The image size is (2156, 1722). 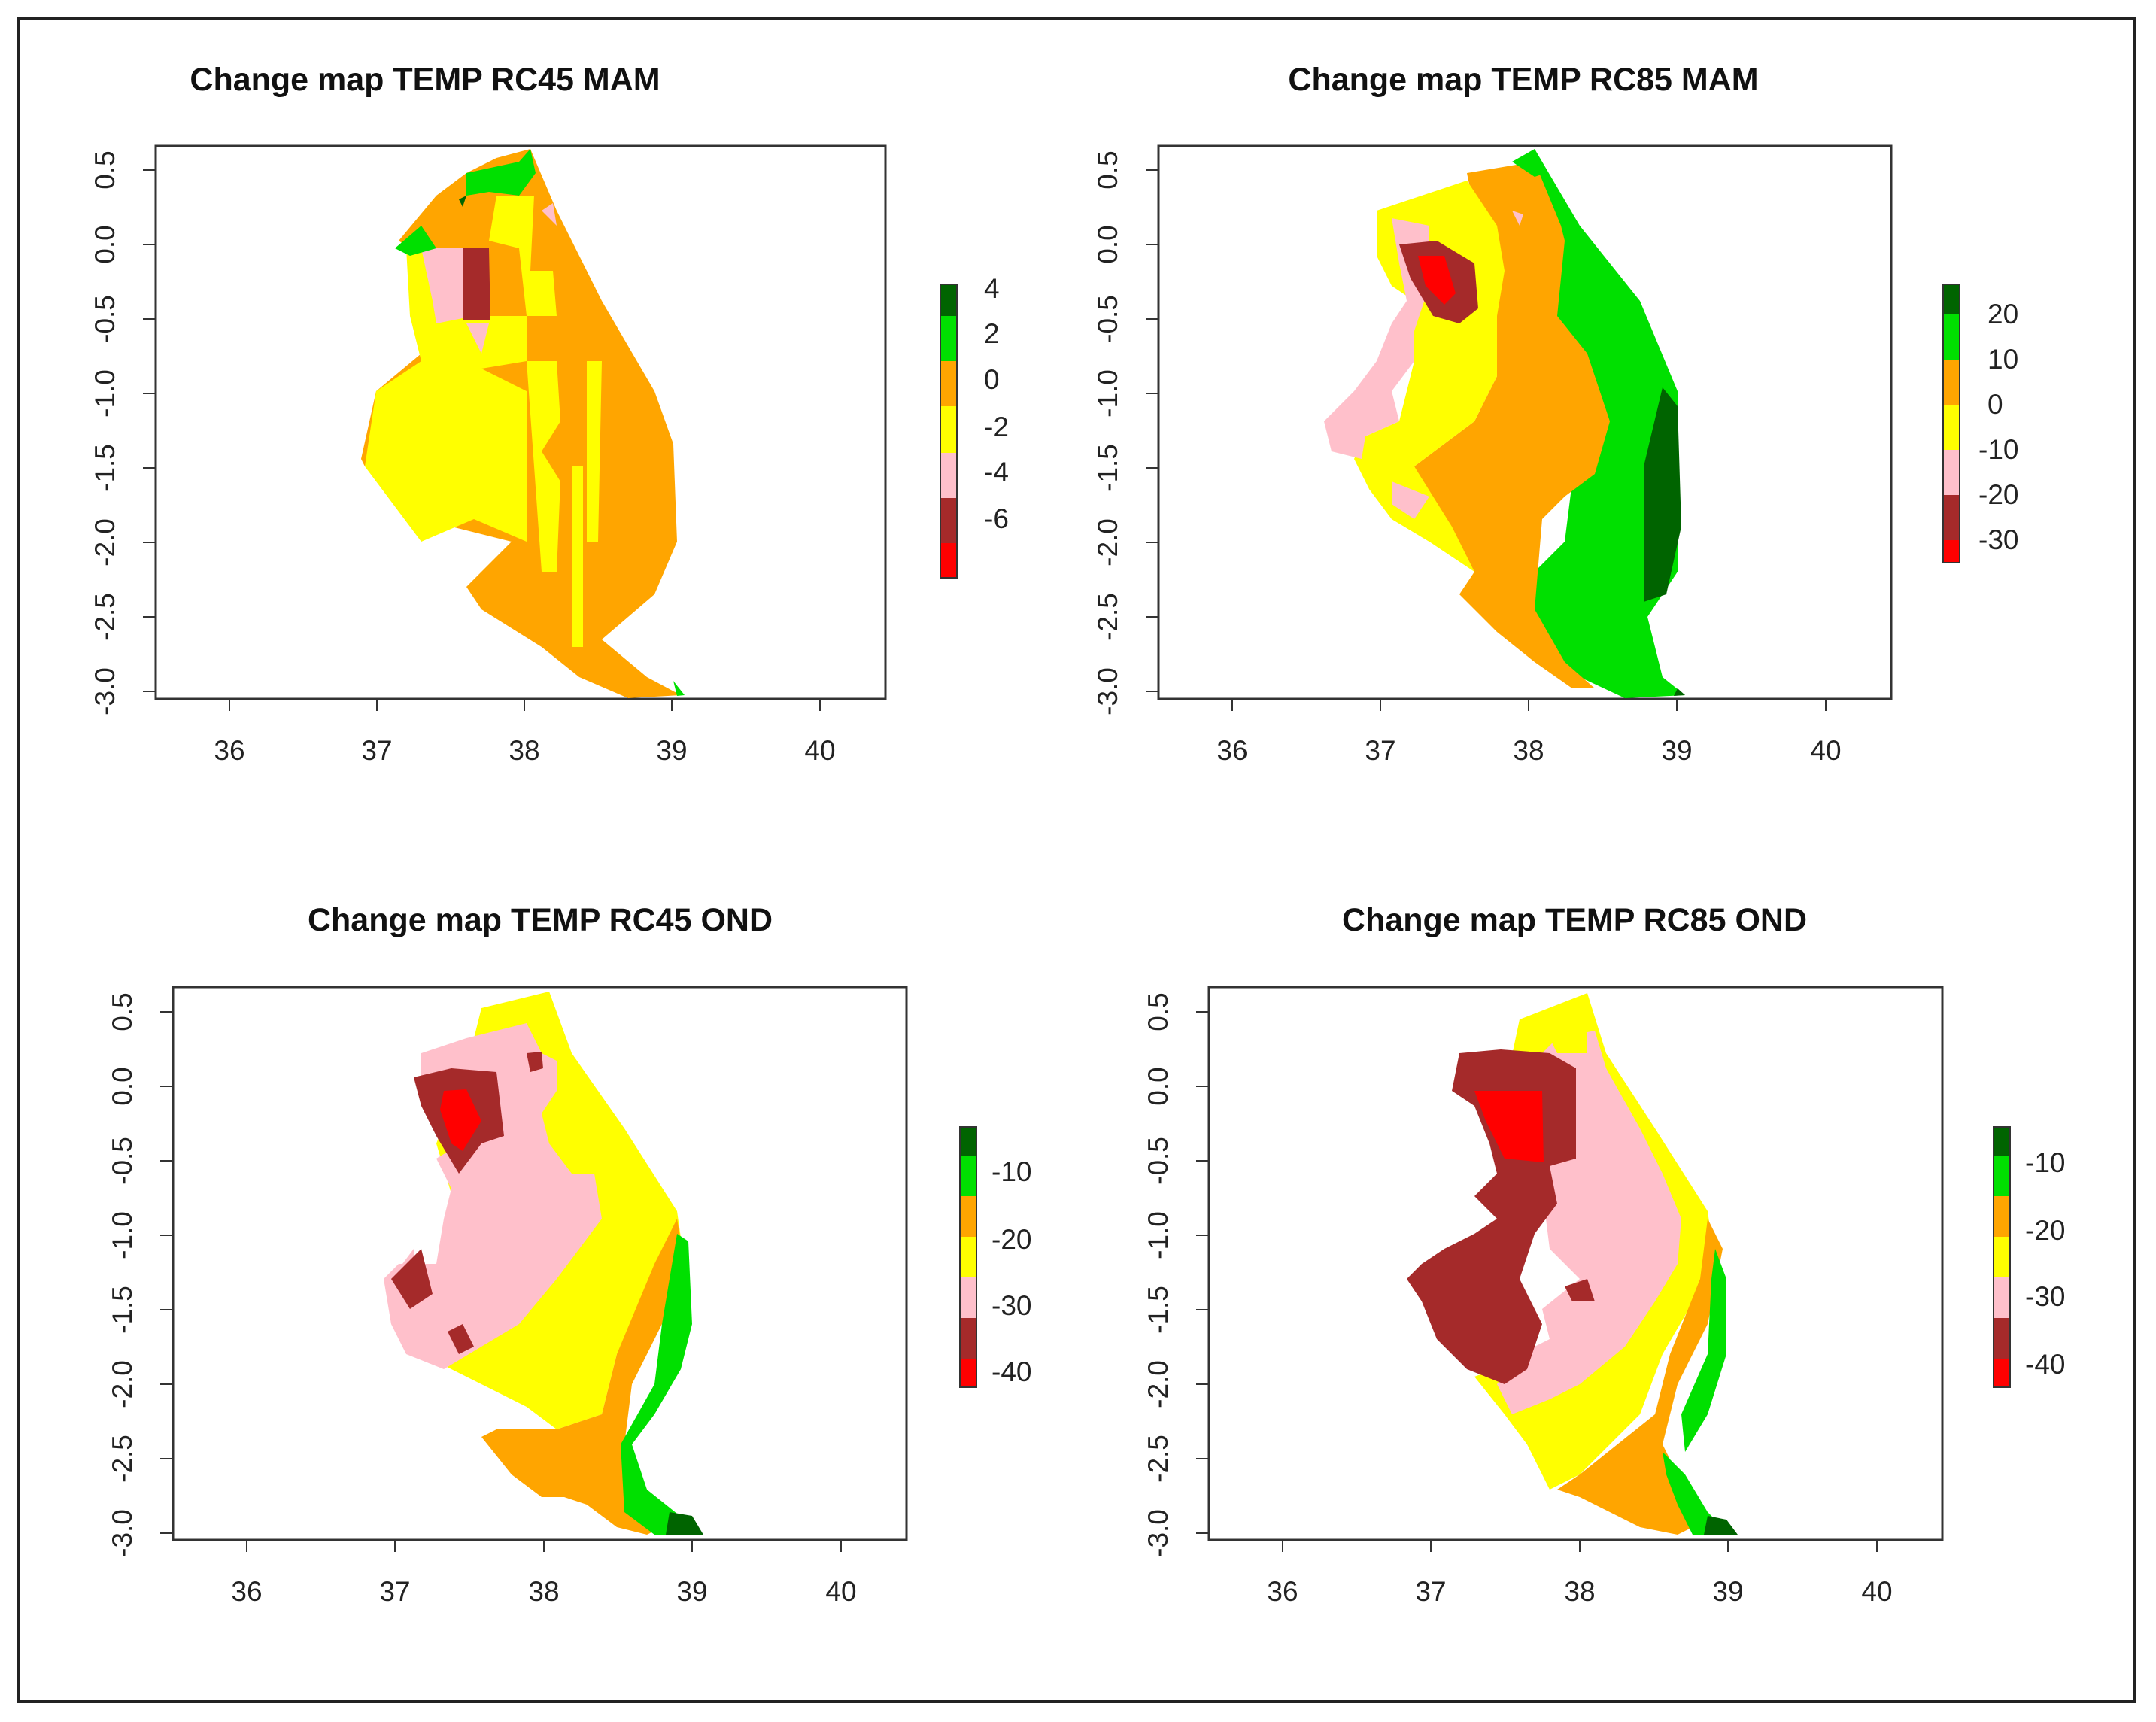 I want to click on colorbar: 4 2 0 -2 -4 -6, so click(x=974, y=426).